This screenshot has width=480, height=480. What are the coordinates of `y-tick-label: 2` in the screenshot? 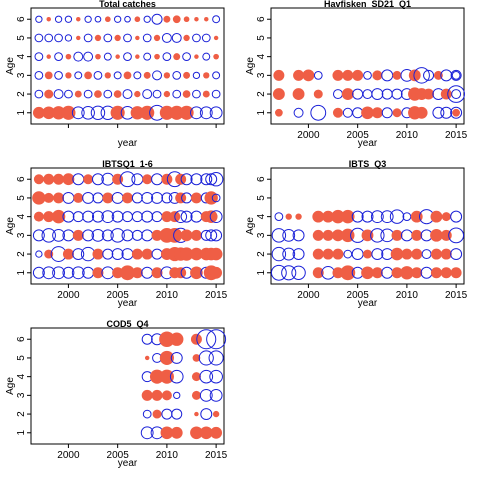 It's located at (261, 254).